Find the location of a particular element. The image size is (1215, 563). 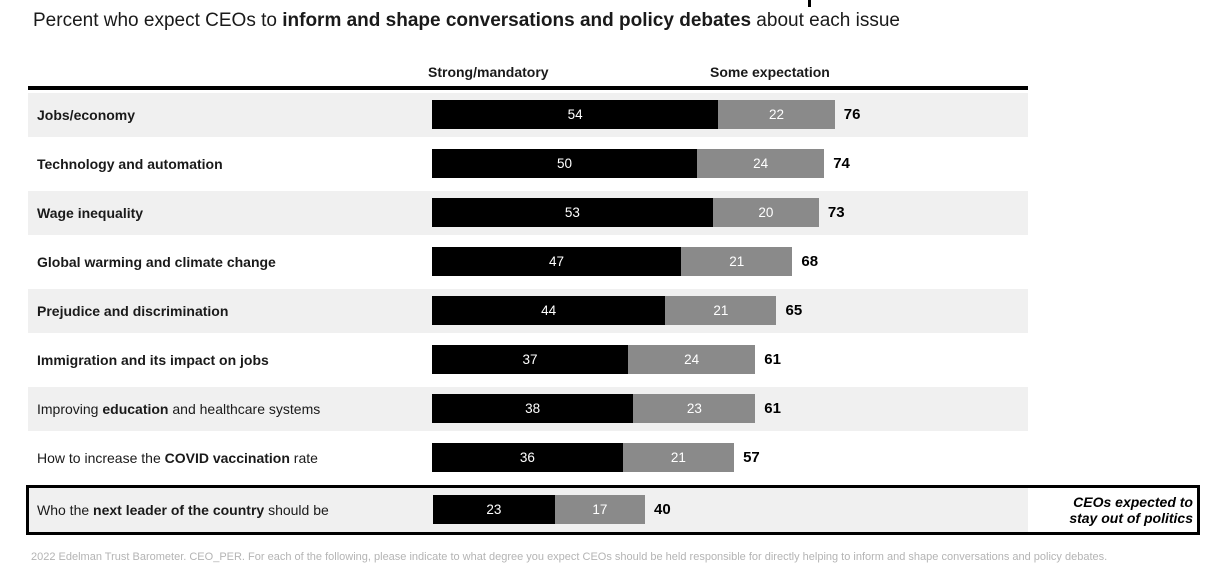

column-header-some: Some expectation is located at coordinates (770, 72).